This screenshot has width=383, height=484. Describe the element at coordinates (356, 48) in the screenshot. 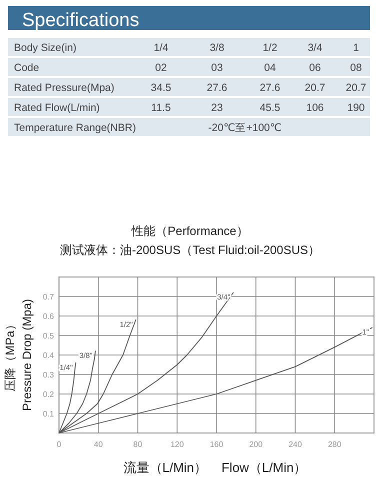

I see `text: 1` at that location.